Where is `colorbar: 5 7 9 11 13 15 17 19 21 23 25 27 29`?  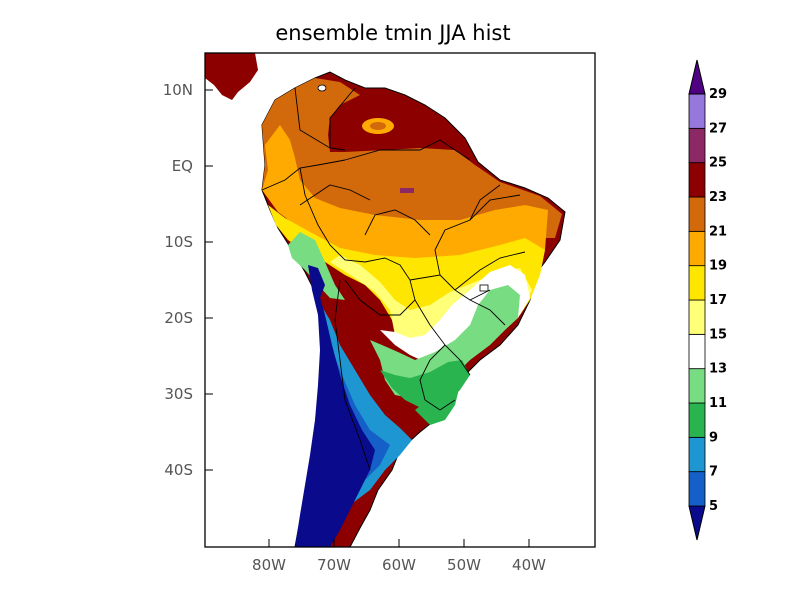
colorbar: 5 7 9 11 13 15 17 19 21 23 25 27 29 is located at coordinates (707, 300).